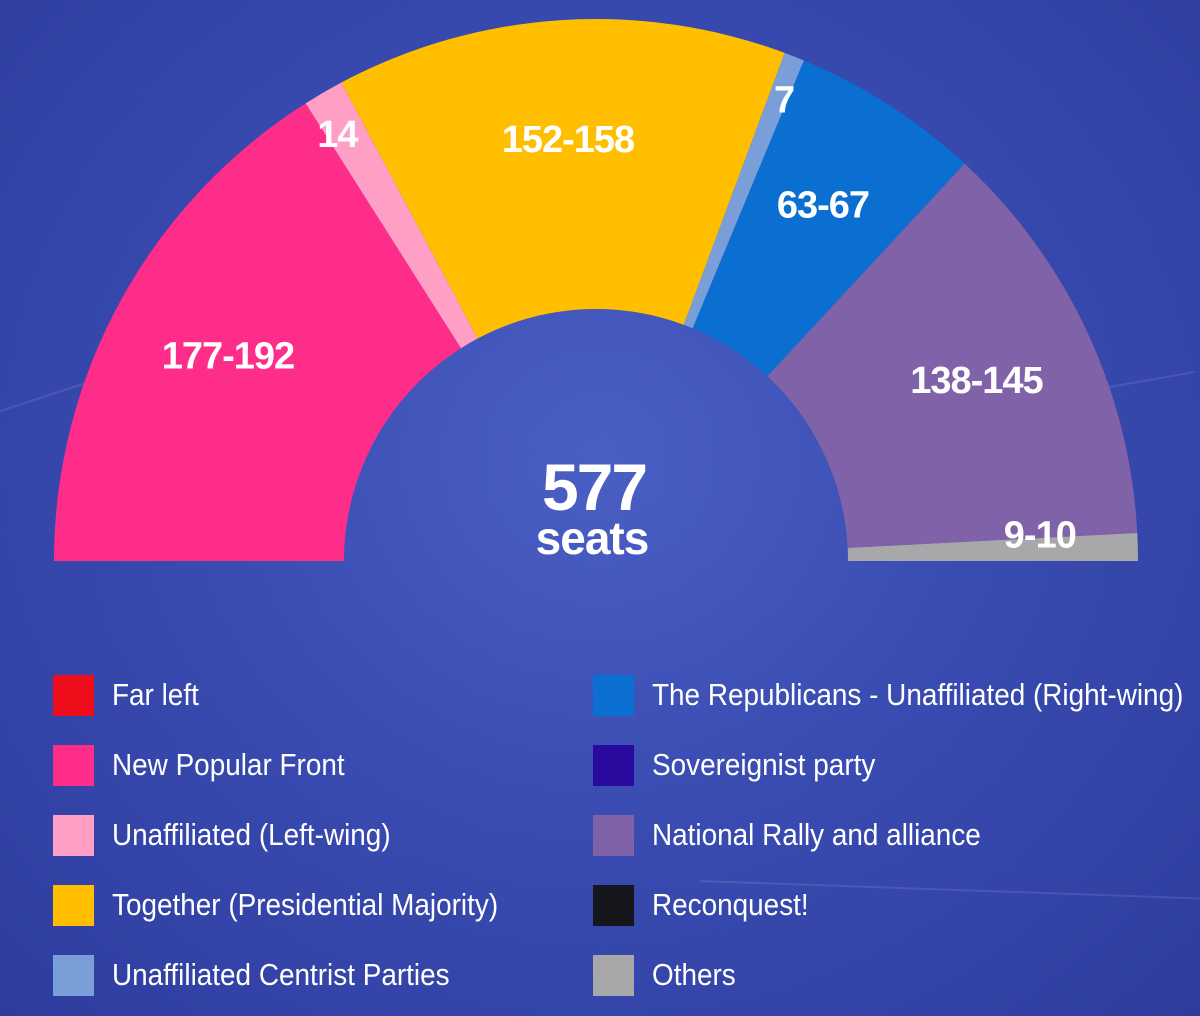 The height and width of the screenshot is (1016, 1200). I want to click on segment-label-3: 7, so click(784, 101).